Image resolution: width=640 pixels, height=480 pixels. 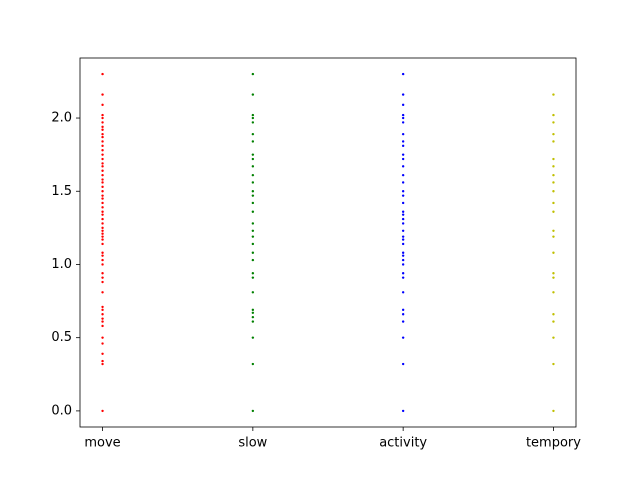 What do you see at coordinates (102, 443) in the screenshot?
I see `x-tick-label-move: move` at bounding box center [102, 443].